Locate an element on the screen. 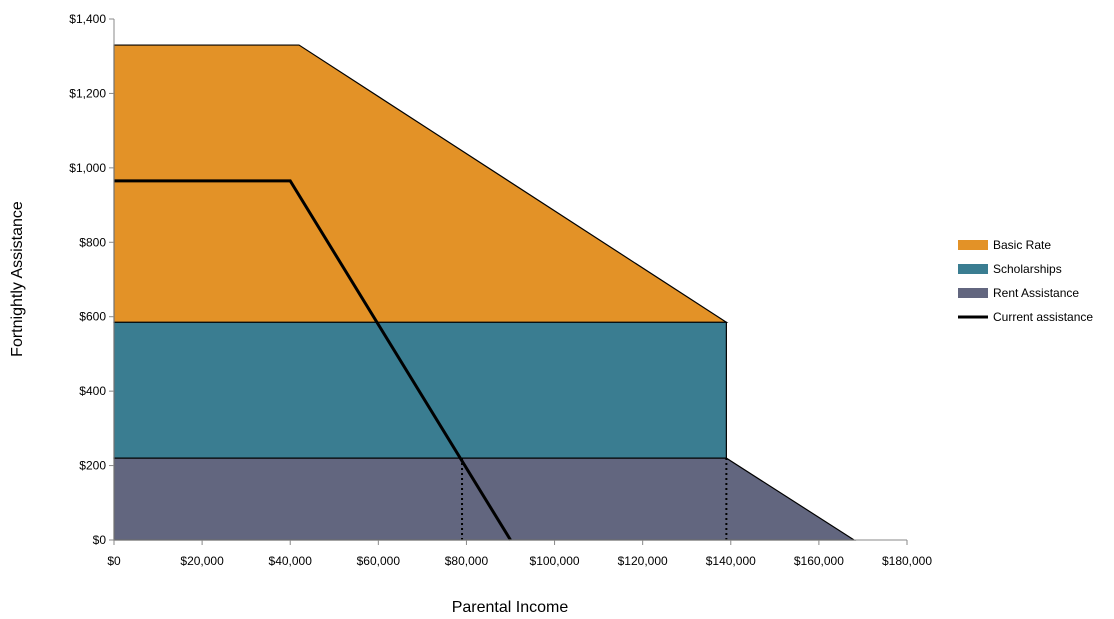  x-tick-label: $120,000 is located at coordinates (643, 561).